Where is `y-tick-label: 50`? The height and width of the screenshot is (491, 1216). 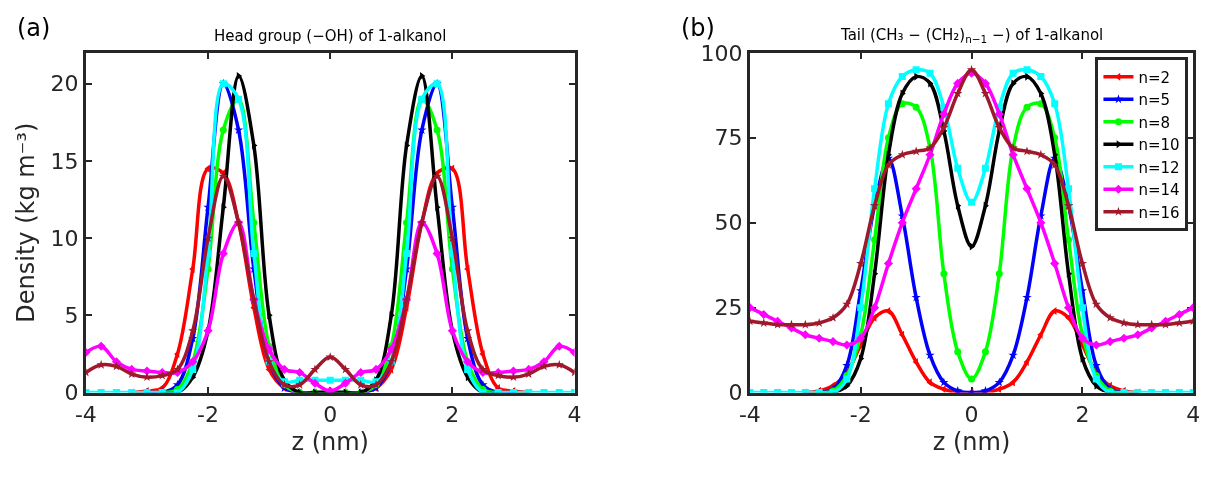
y-tick-label: 50 is located at coordinates (728, 223).